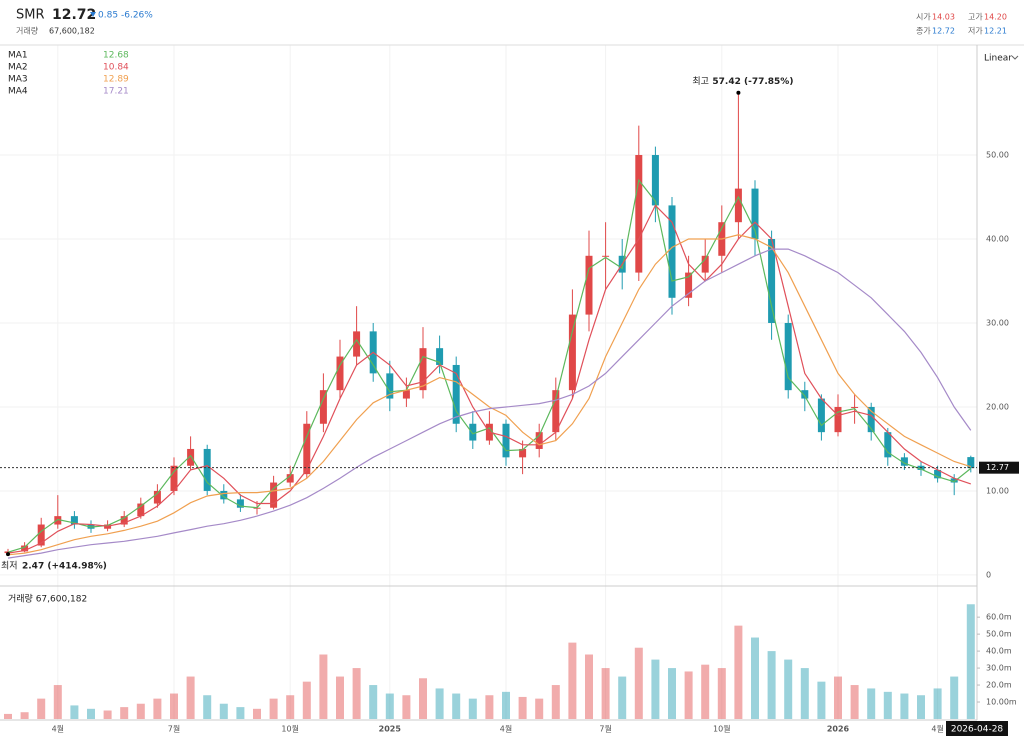  Describe the element at coordinates (988, 574) in the screenshot. I see `y-tick-label: 0` at that location.